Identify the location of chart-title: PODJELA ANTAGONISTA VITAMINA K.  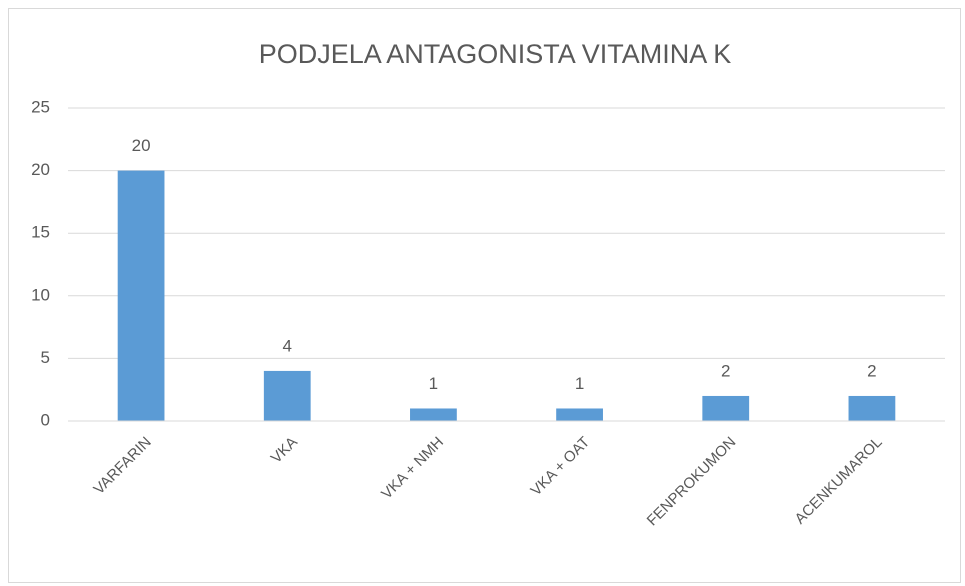
(495, 54).